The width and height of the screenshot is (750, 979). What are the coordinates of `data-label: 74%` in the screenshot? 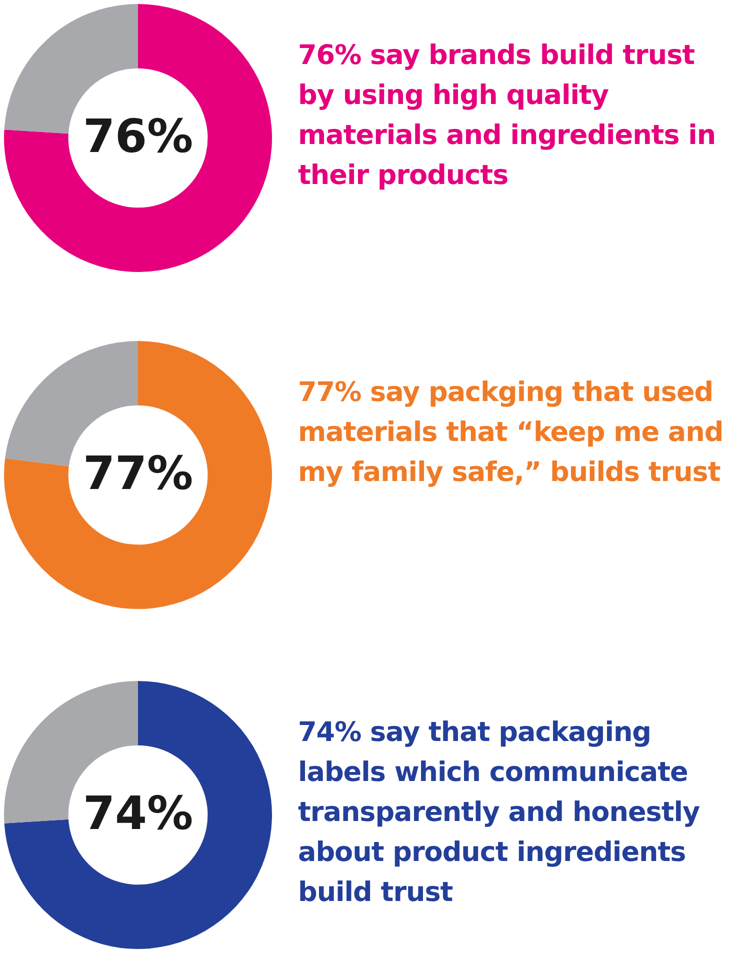 It's located at (138, 813).